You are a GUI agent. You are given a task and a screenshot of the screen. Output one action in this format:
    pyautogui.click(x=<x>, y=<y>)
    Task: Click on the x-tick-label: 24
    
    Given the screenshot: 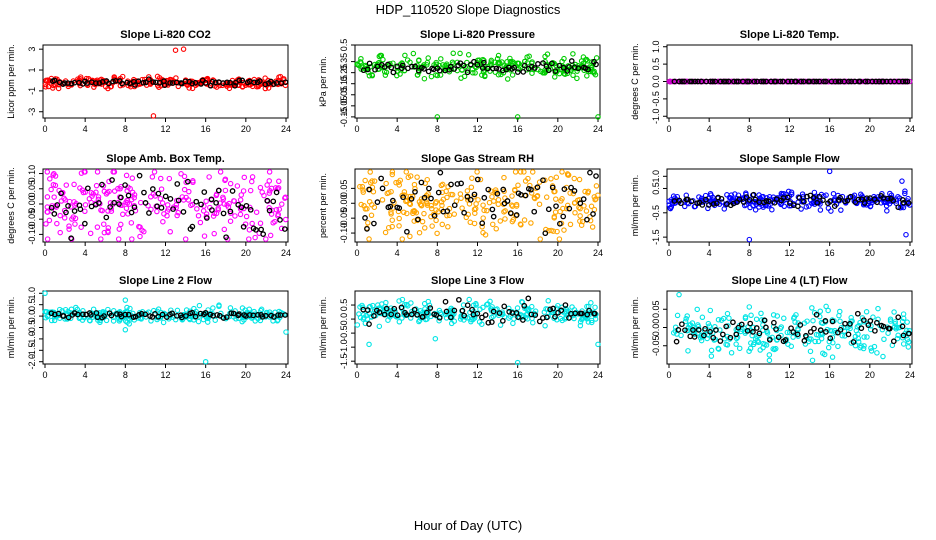 What is the action you would take?
    pyautogui.click(x=598, y=129)
    